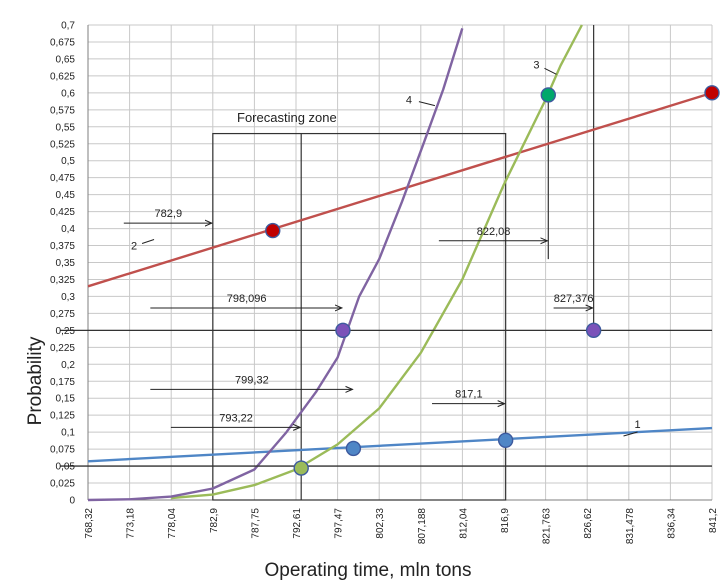  Describe the element at coordinates (236, 418) in the screenshot. I see `annotation-label: 793,22` at that location.